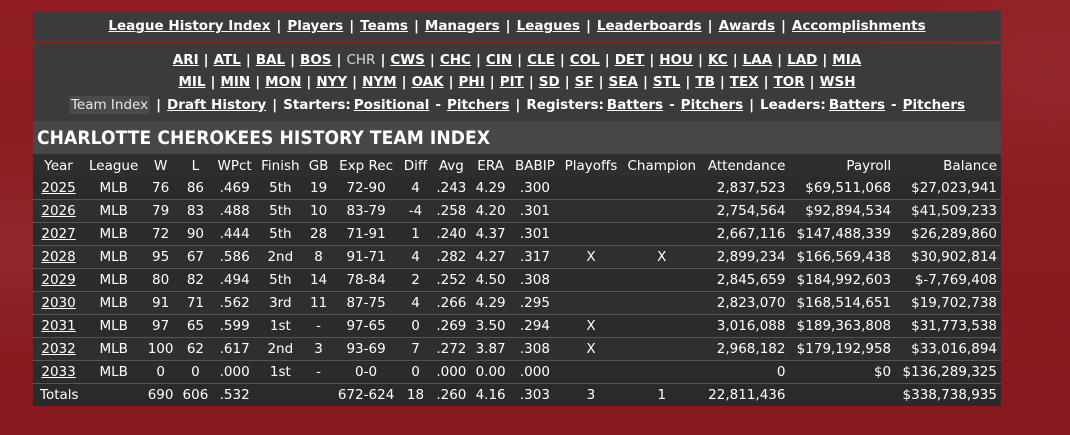 The width and height of the screenshot is (1070, 435). What do you see at coordinates (234, 211) in the screenshot?
I see `cell-wpct: .488` at bounding box center [234, 211].